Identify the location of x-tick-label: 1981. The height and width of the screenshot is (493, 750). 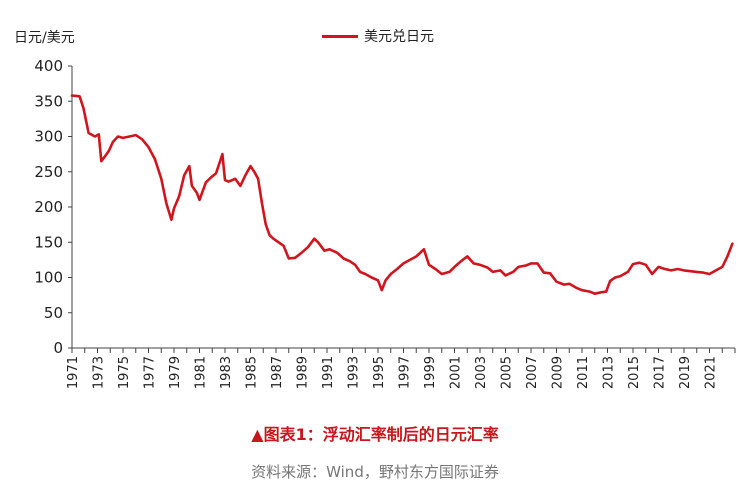
(201, 372).